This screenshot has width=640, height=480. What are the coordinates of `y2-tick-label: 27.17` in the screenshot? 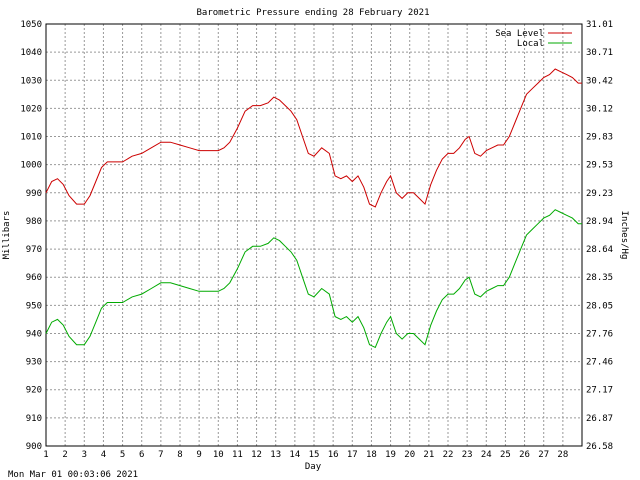 It's located at (599, 391).